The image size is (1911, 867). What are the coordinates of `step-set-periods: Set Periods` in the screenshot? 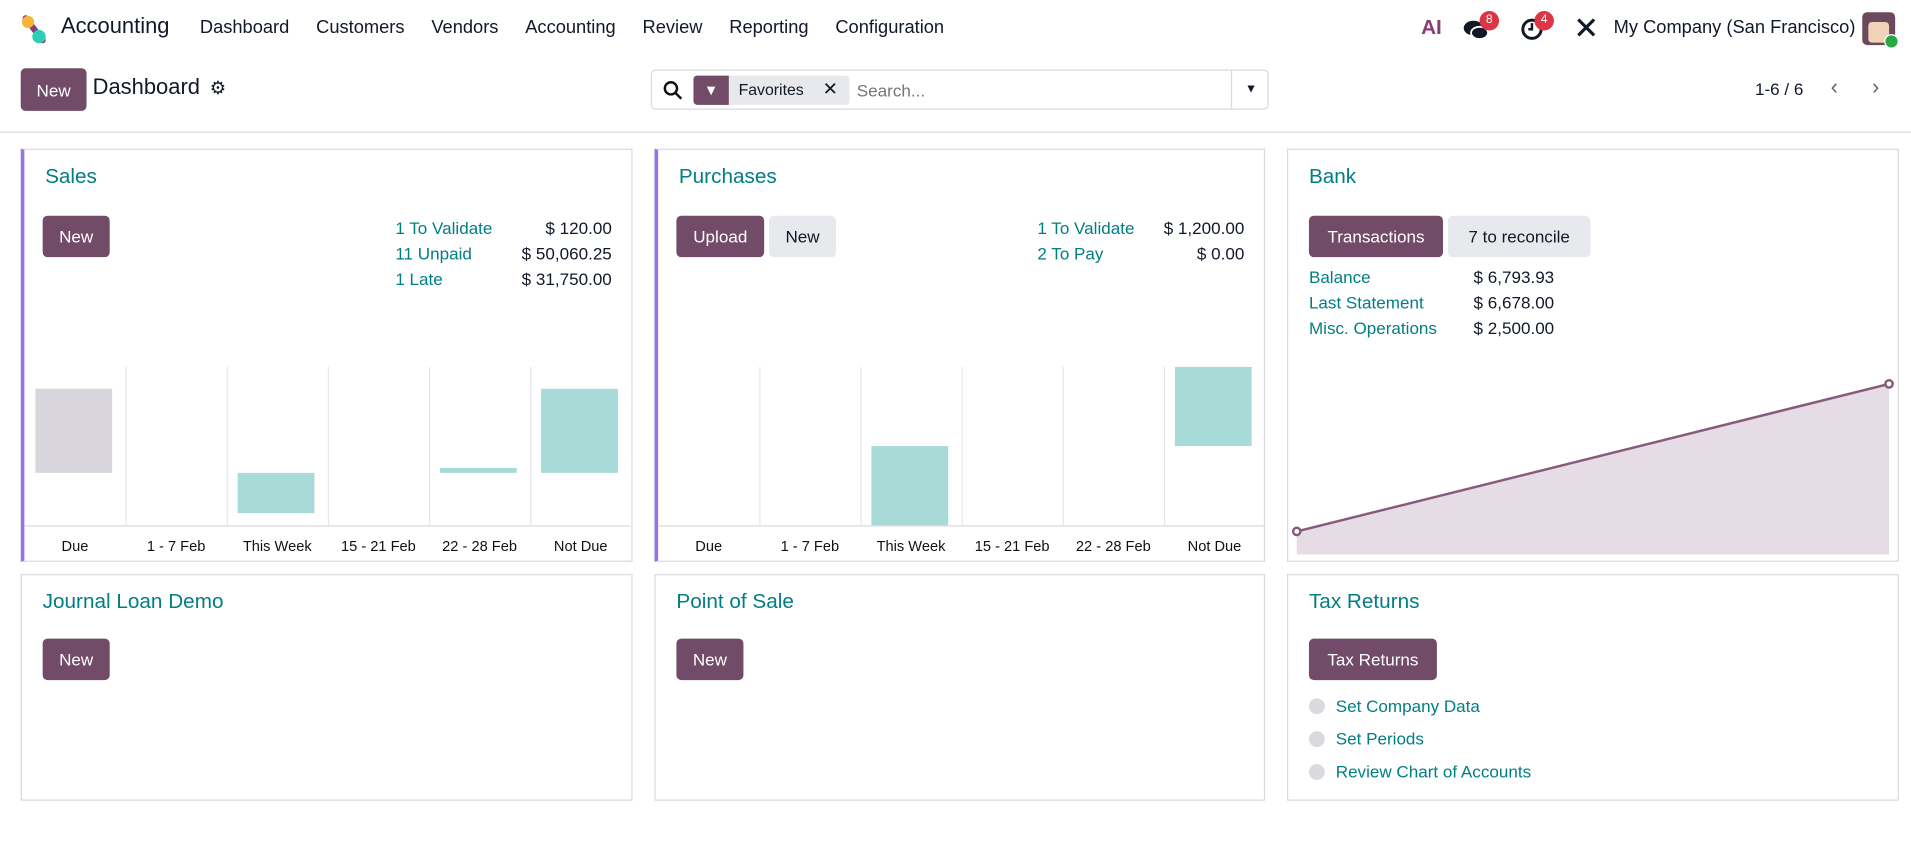 It's located at (1366, 738).